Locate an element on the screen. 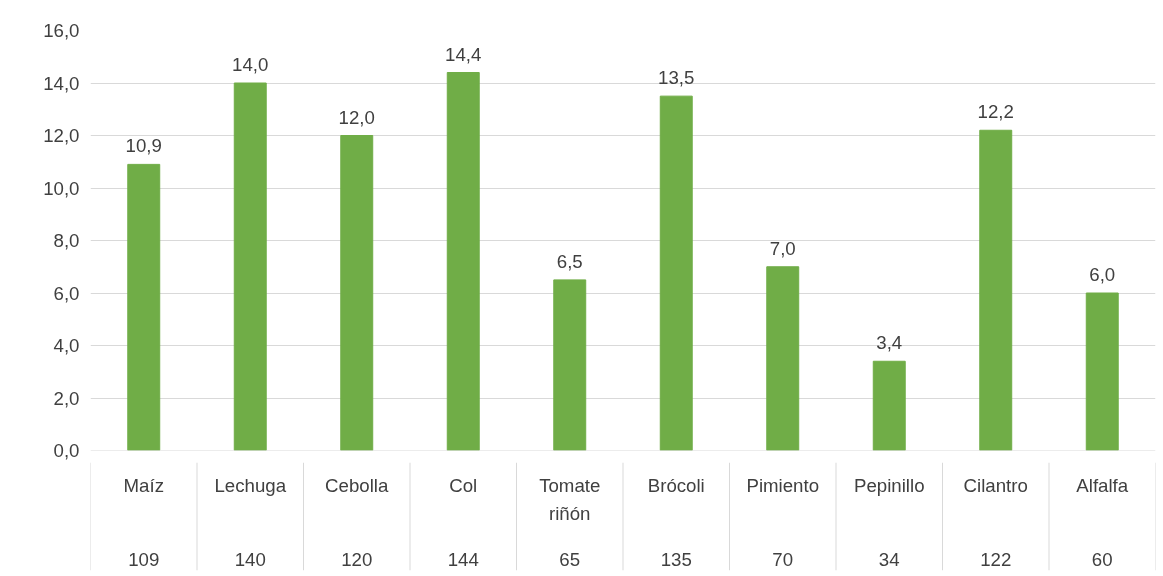 The width and height of the screenshot is (1163, 576). text: 60 is located at coordinates (1102, 560).